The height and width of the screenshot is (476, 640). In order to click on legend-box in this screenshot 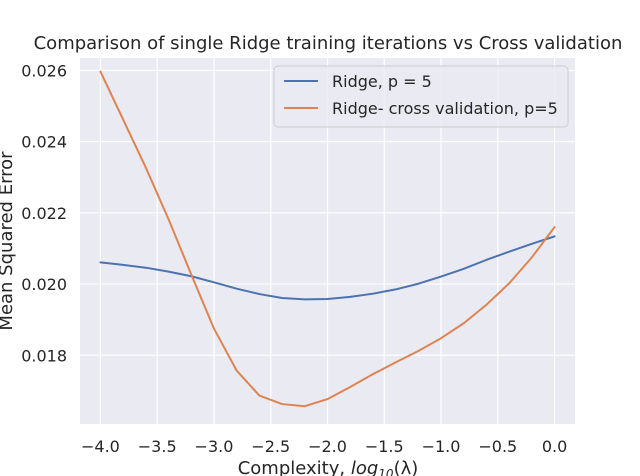, I will do `click(421, 96)`.